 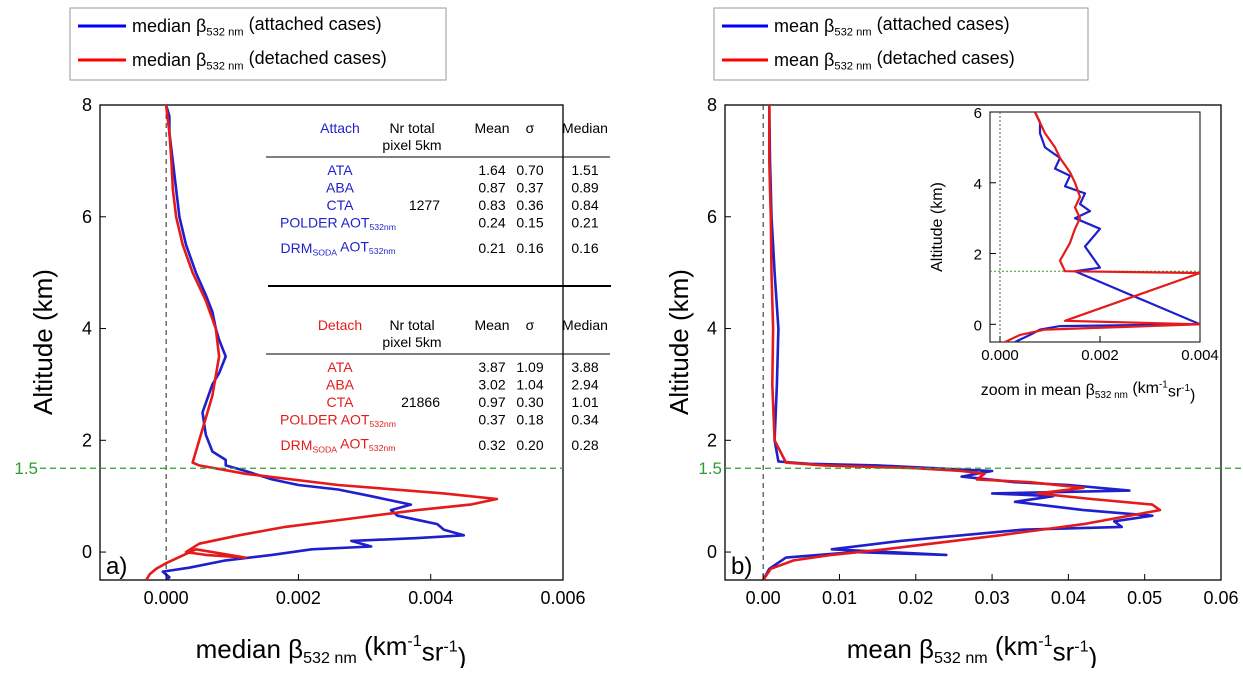 What do you see at coordinates (340, 128) in the screenshot?
I see `table-attached-title: Attach` at bounding box center [340, 128].